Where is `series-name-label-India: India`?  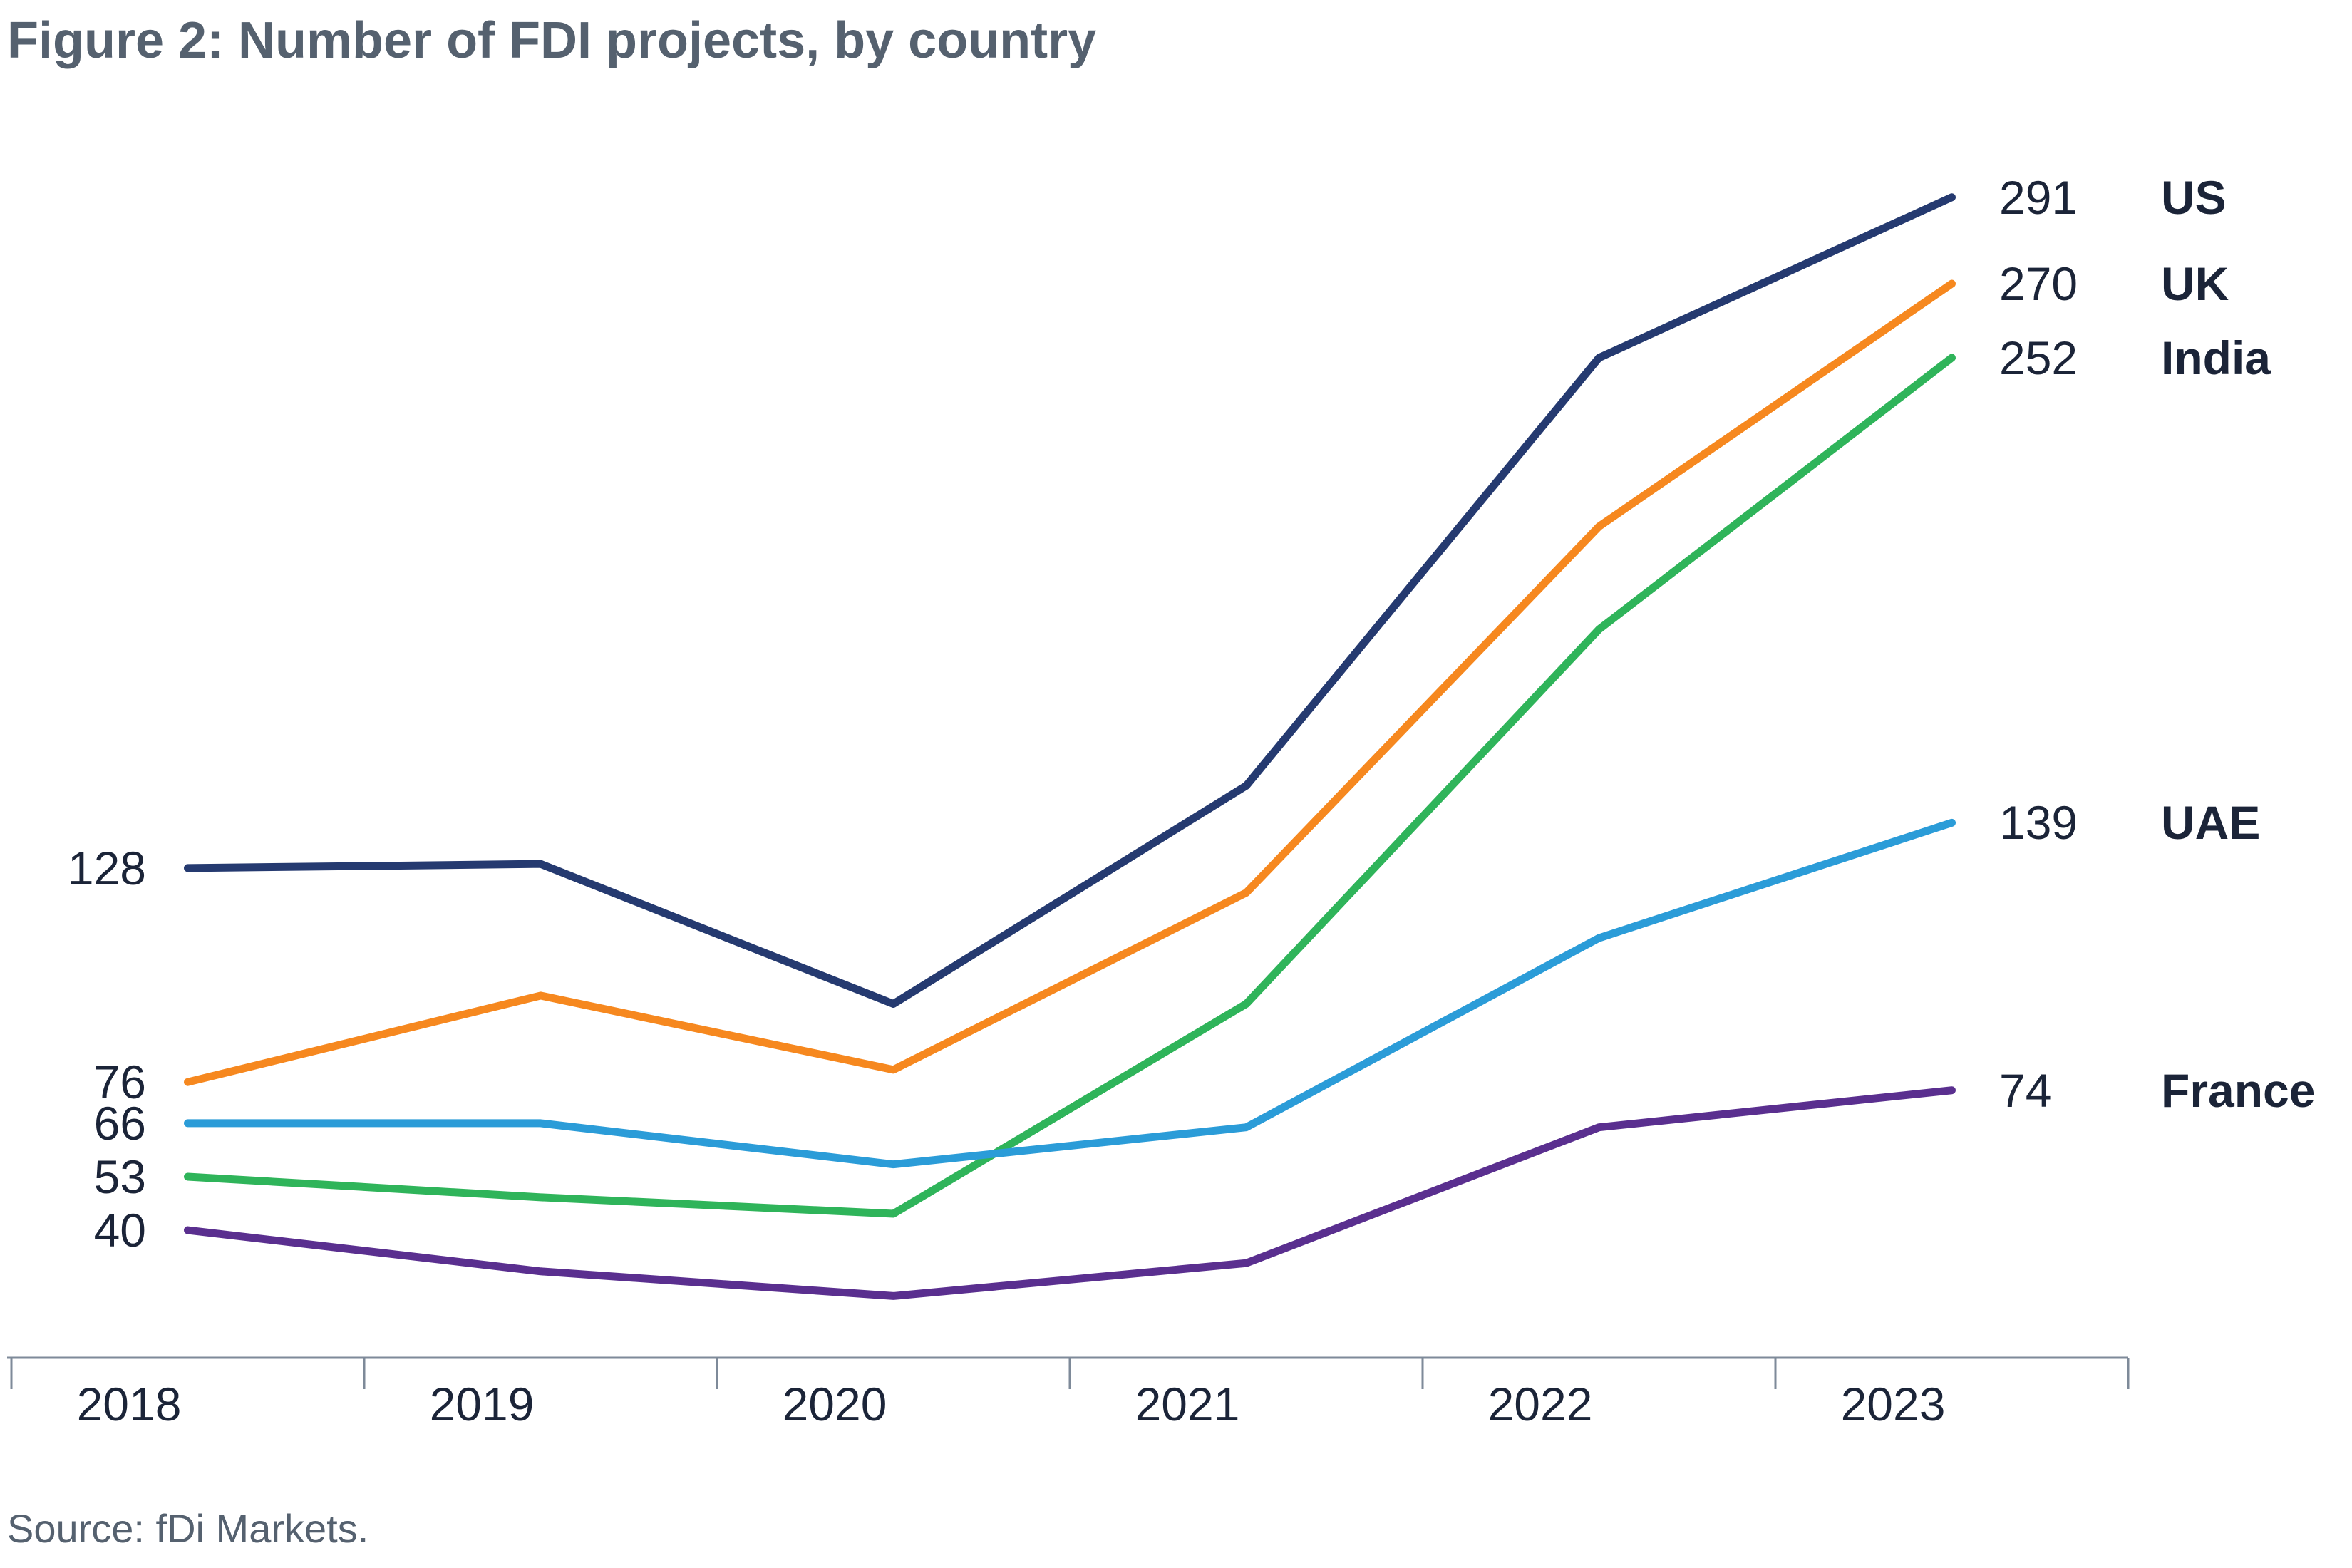 series-name-label-India: India is located at coordinates (2216, 357).